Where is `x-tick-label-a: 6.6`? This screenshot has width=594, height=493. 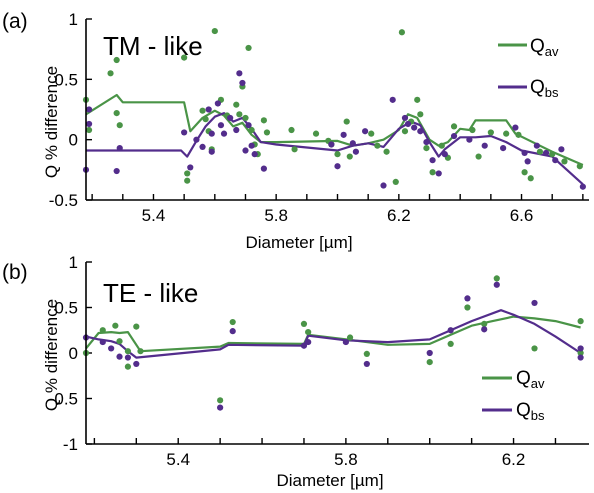 x-tick-label-a: 6.6 is located at coordinates (522, 215).